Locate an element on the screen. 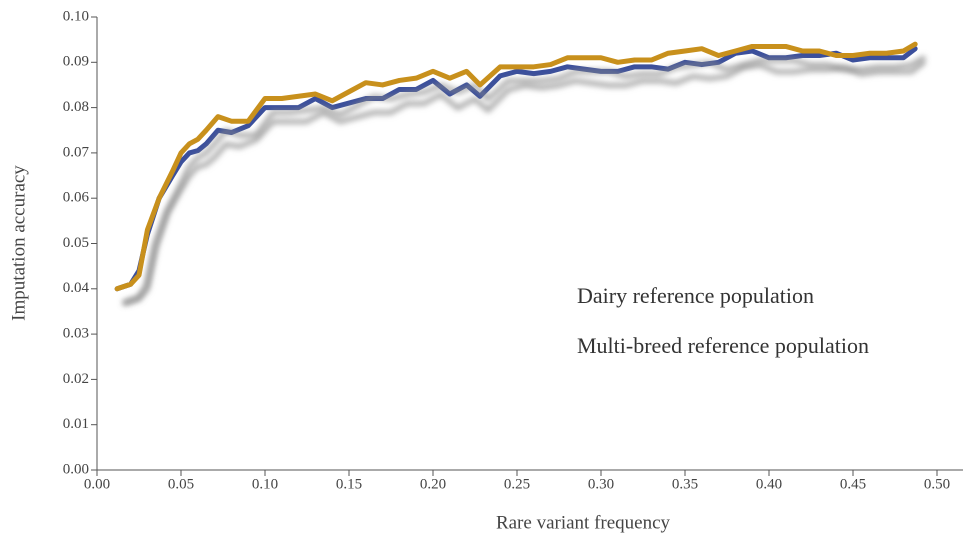  x-tick-label: 0.20 is located at coordinates (433, 484).